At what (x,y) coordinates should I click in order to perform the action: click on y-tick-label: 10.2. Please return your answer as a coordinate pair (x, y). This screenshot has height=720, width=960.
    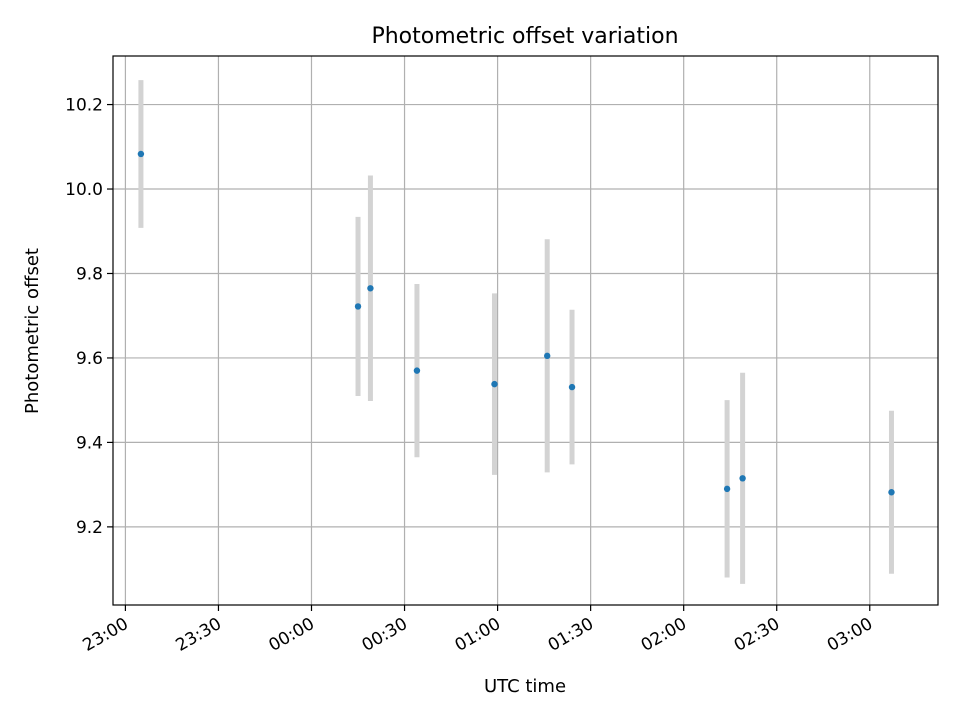
    Looking at the image, I should click on (84, 106).